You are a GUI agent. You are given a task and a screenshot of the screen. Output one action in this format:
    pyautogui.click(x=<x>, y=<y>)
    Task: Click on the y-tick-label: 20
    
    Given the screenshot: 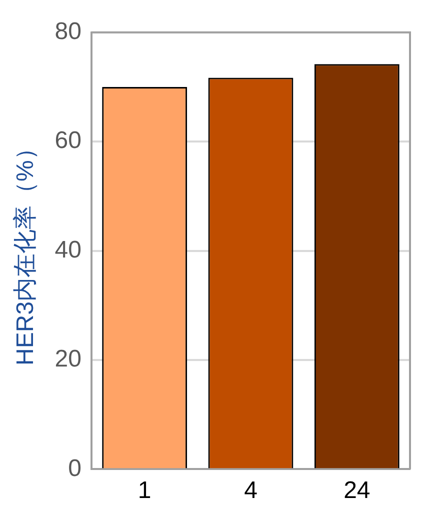 What is the action you would take?
    pyautogui.click(x=68, y=359)
    